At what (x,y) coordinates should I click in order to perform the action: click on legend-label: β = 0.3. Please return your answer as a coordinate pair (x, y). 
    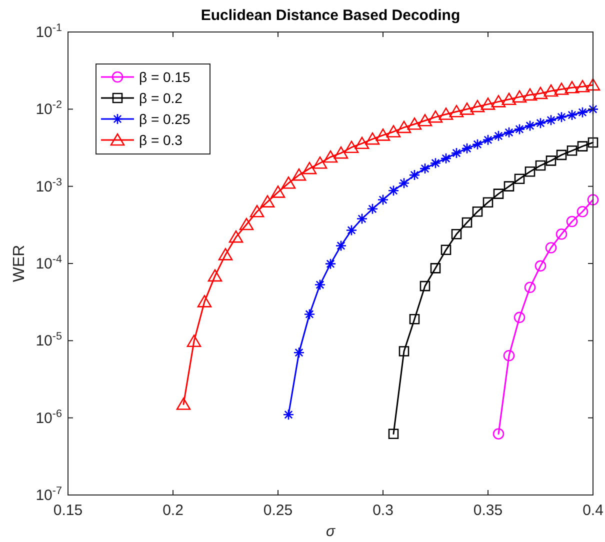
    Looking at the image, I should click on (161, 140).